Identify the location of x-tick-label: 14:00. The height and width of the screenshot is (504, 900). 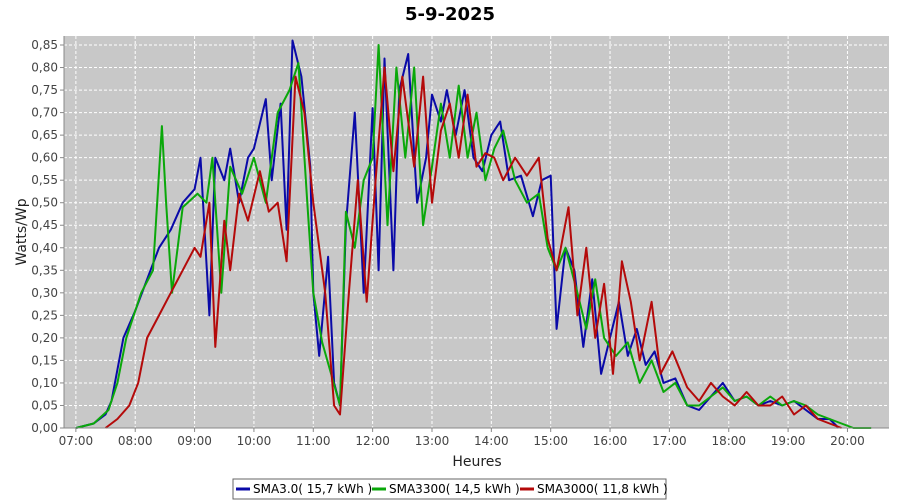
(491, 441).